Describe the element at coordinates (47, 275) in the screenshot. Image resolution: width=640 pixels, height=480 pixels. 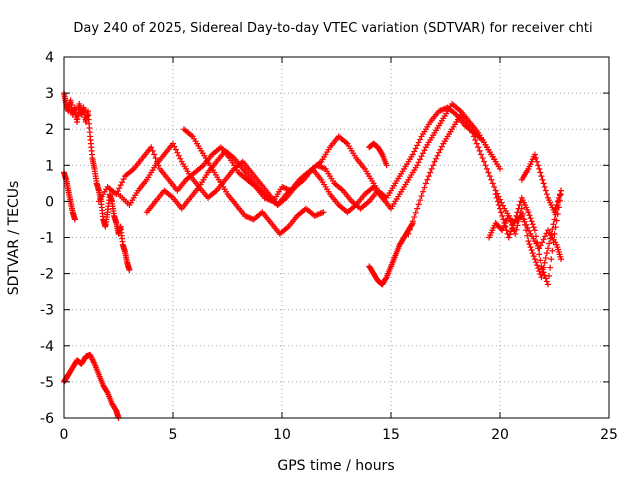
I see `y-tick-label: -2` at that location.